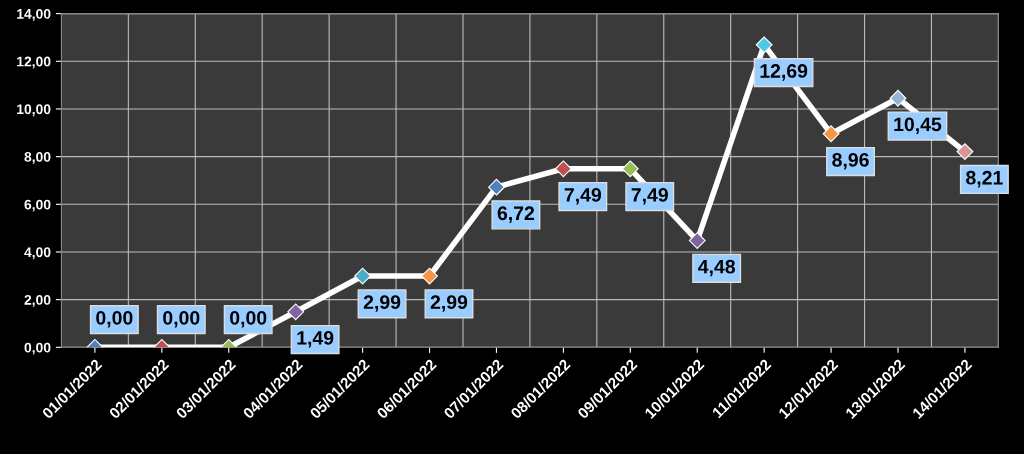 Image resolution: width=1024 pixels, height=454 pixels. What do you see at coordinates (984, 179) in the screenshot?
I see `data-label: 8,21` at bounding box center [984, 179].